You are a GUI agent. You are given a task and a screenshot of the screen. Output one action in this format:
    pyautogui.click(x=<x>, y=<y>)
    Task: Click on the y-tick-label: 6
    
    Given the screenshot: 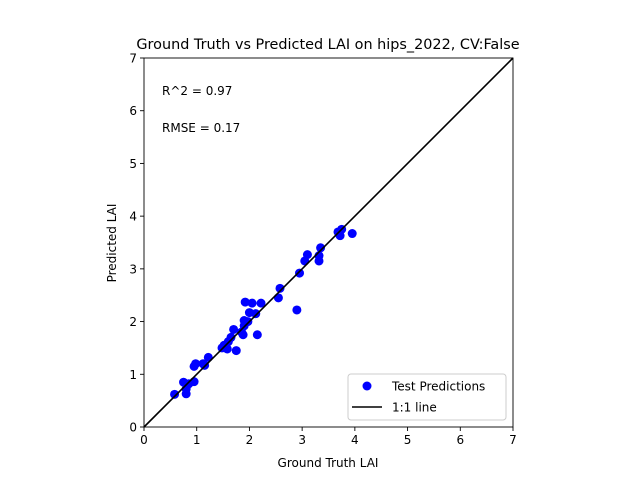 What is the action you would take?
    pyautogui.click(x=133, y=111)
    